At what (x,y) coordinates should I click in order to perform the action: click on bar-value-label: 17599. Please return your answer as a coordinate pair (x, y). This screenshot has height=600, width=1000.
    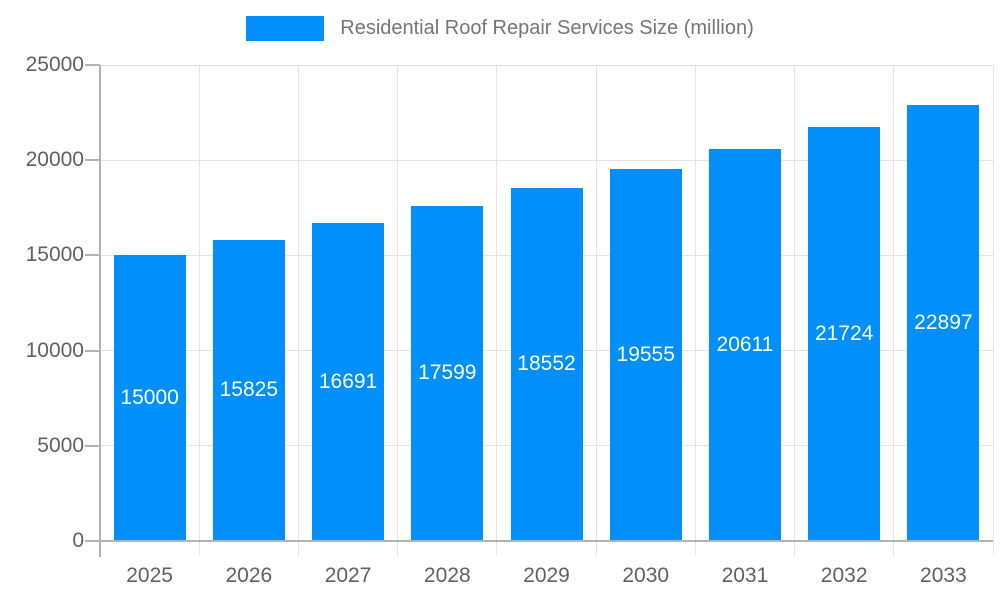
    Looking at the image, I should click on (447, 373).